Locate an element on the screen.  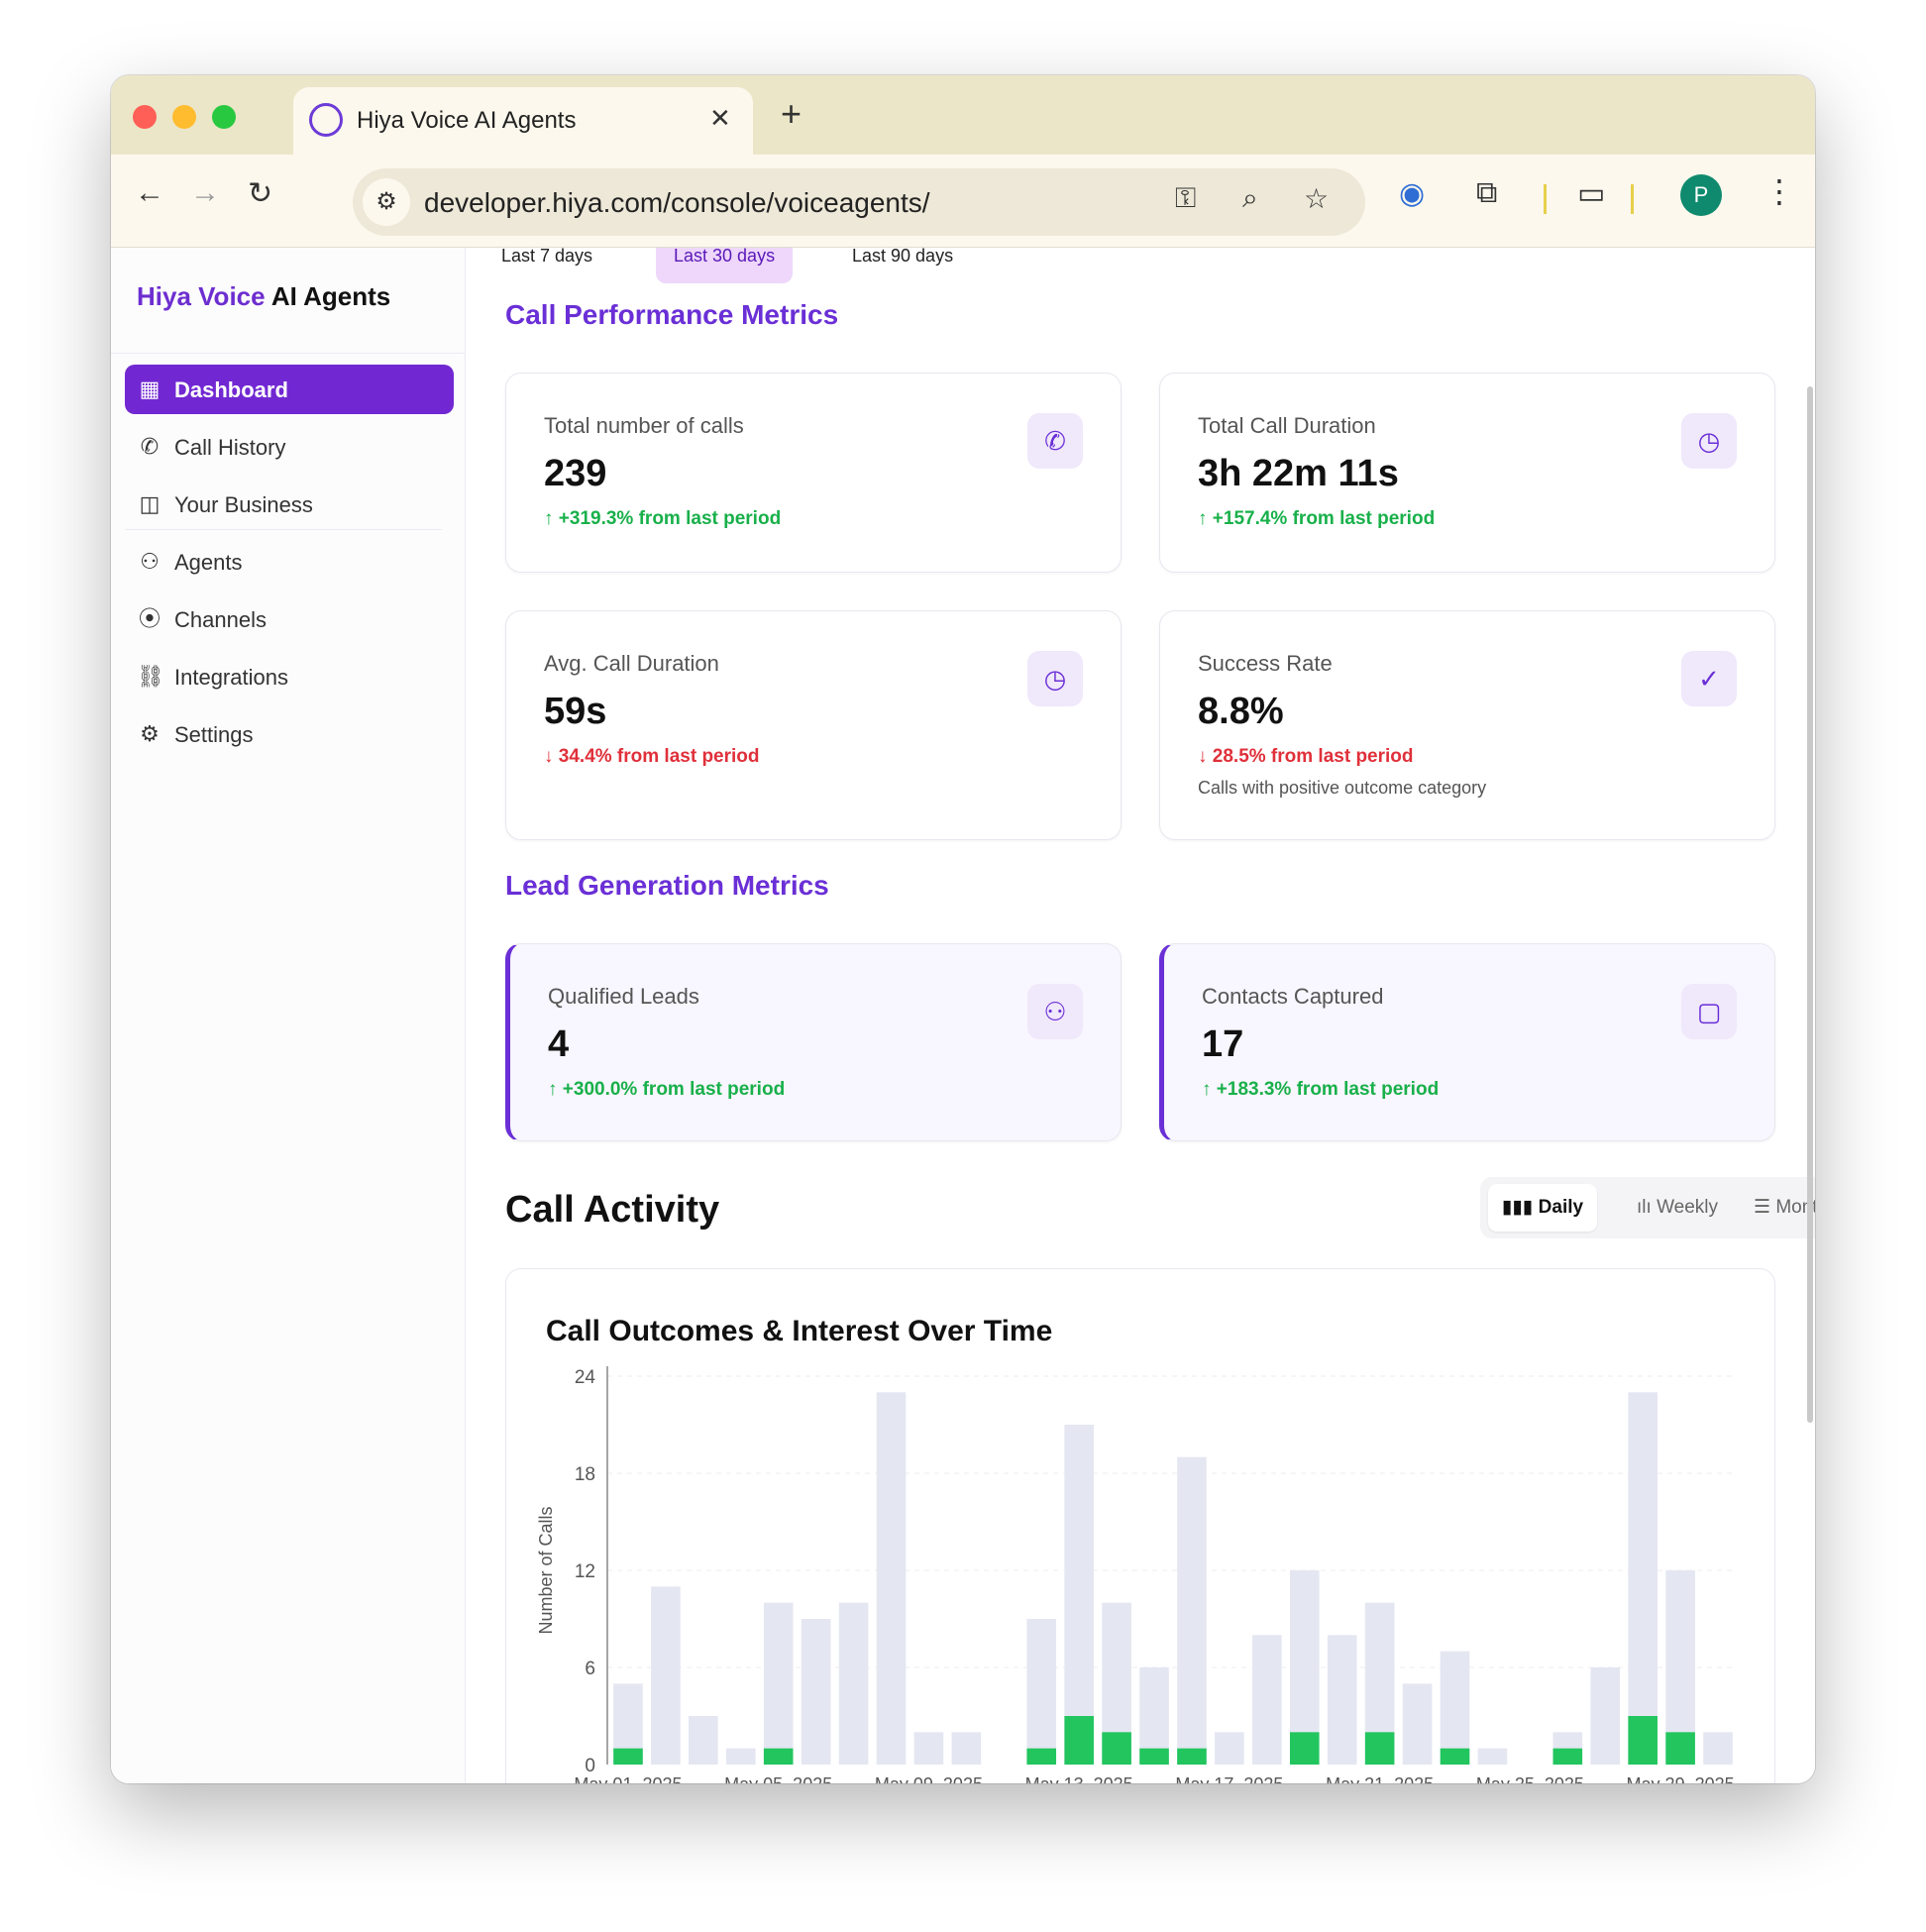
tab-search-icon: ▭ is located at coordinates (1591, 194).